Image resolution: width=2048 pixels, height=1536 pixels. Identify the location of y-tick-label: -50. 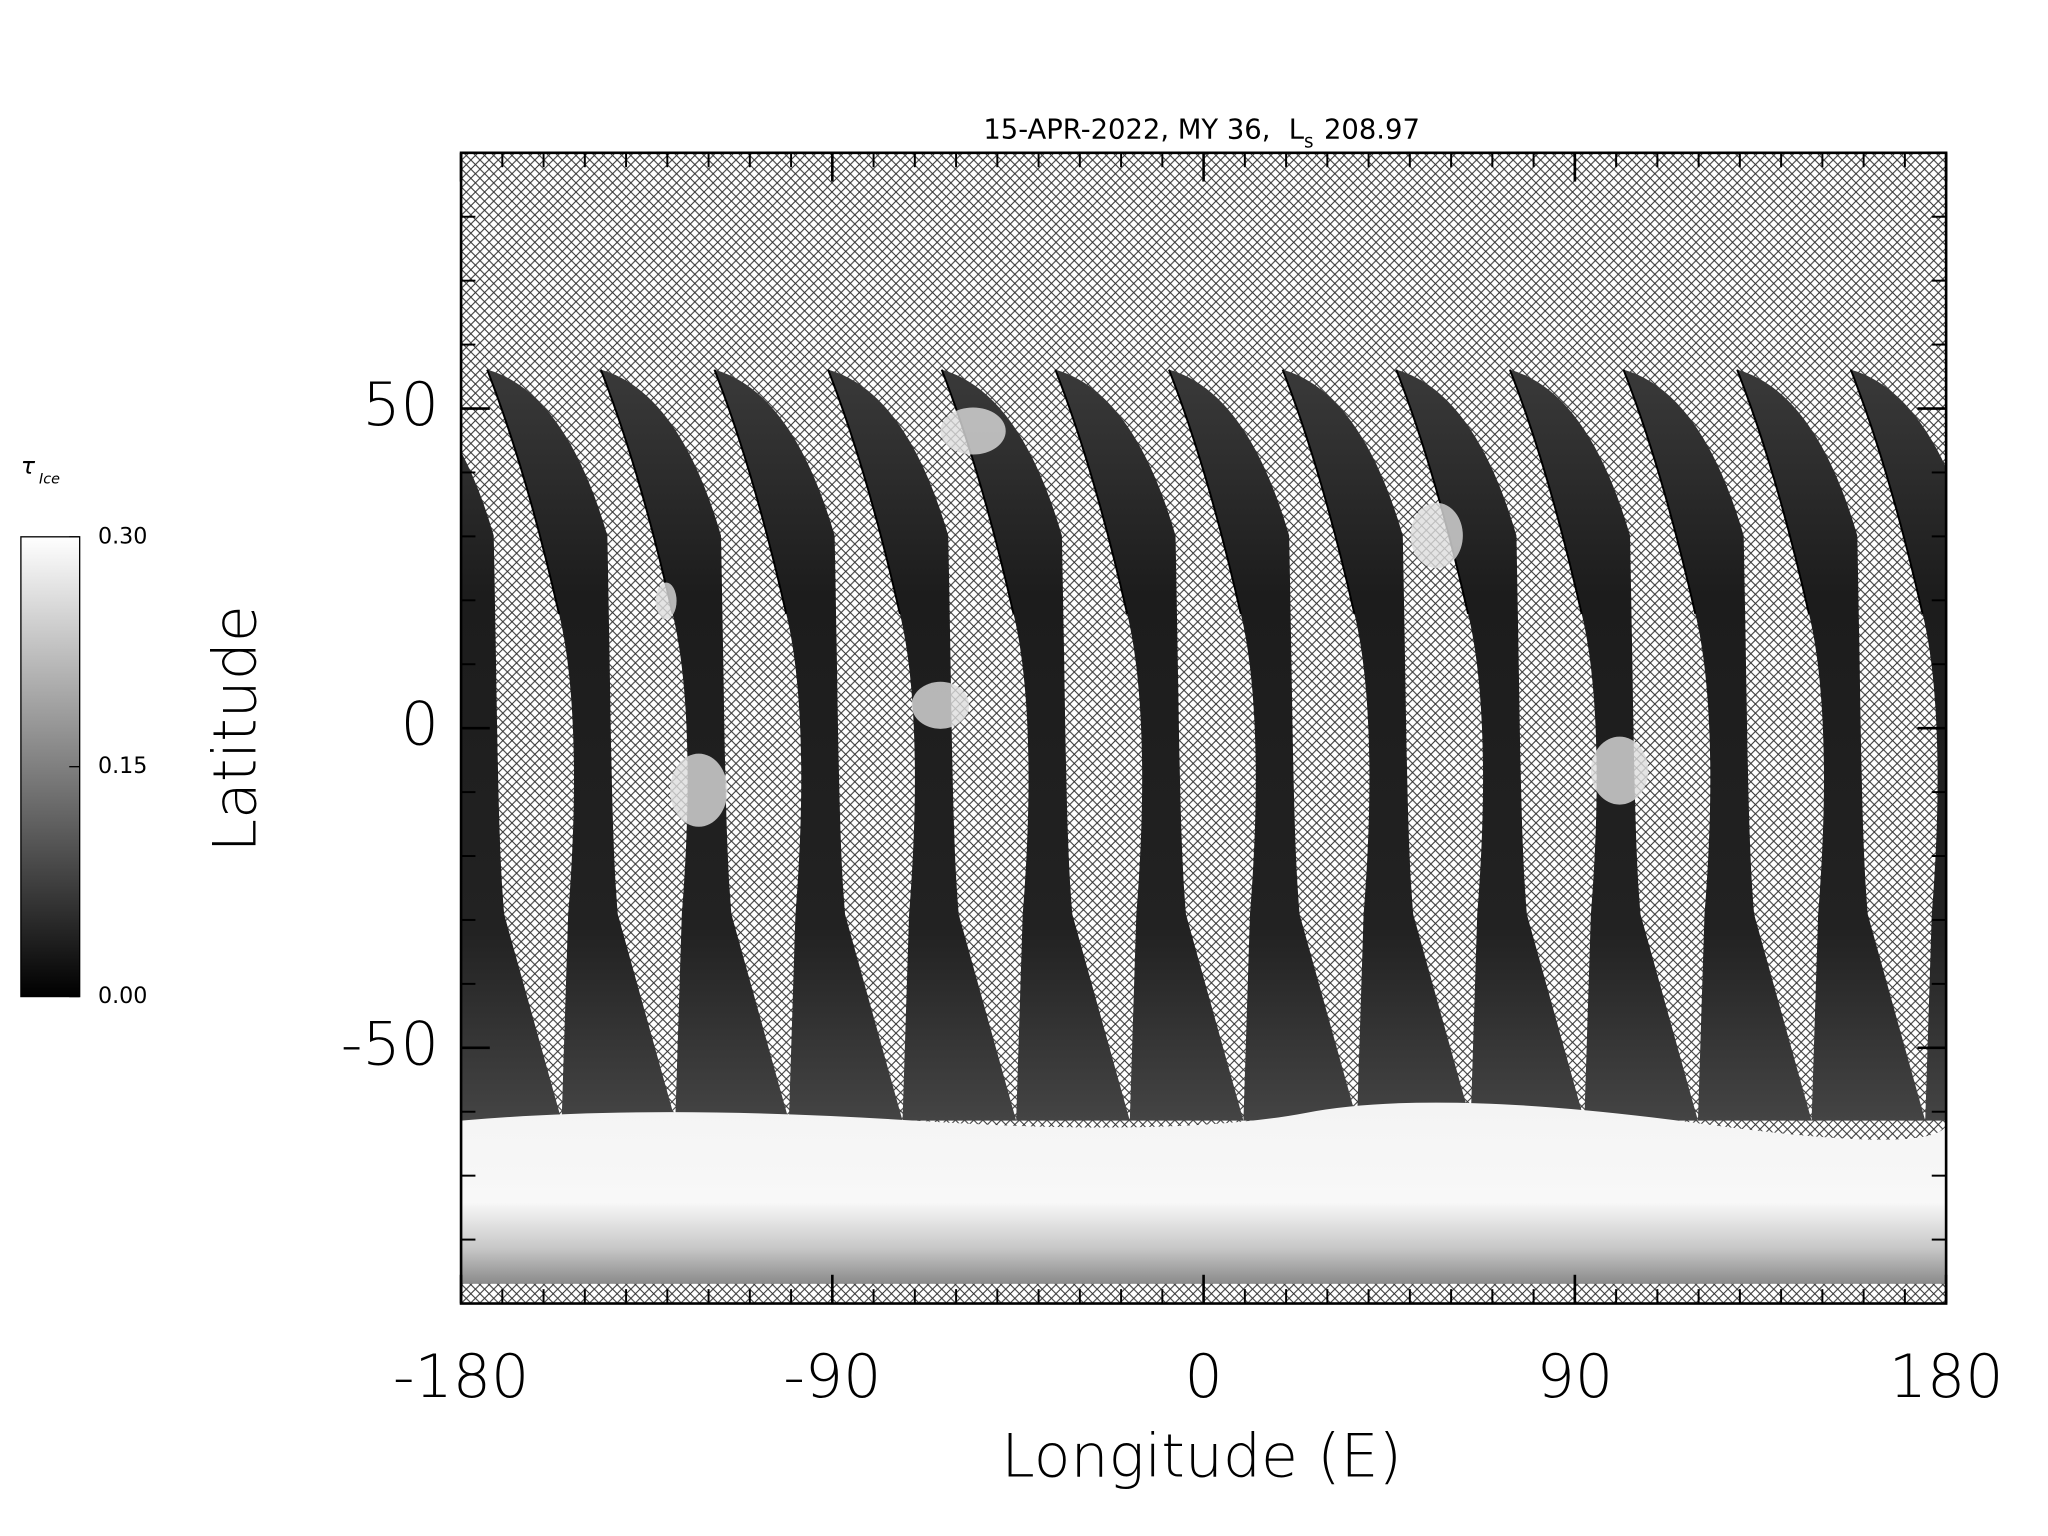
(390, 1044).